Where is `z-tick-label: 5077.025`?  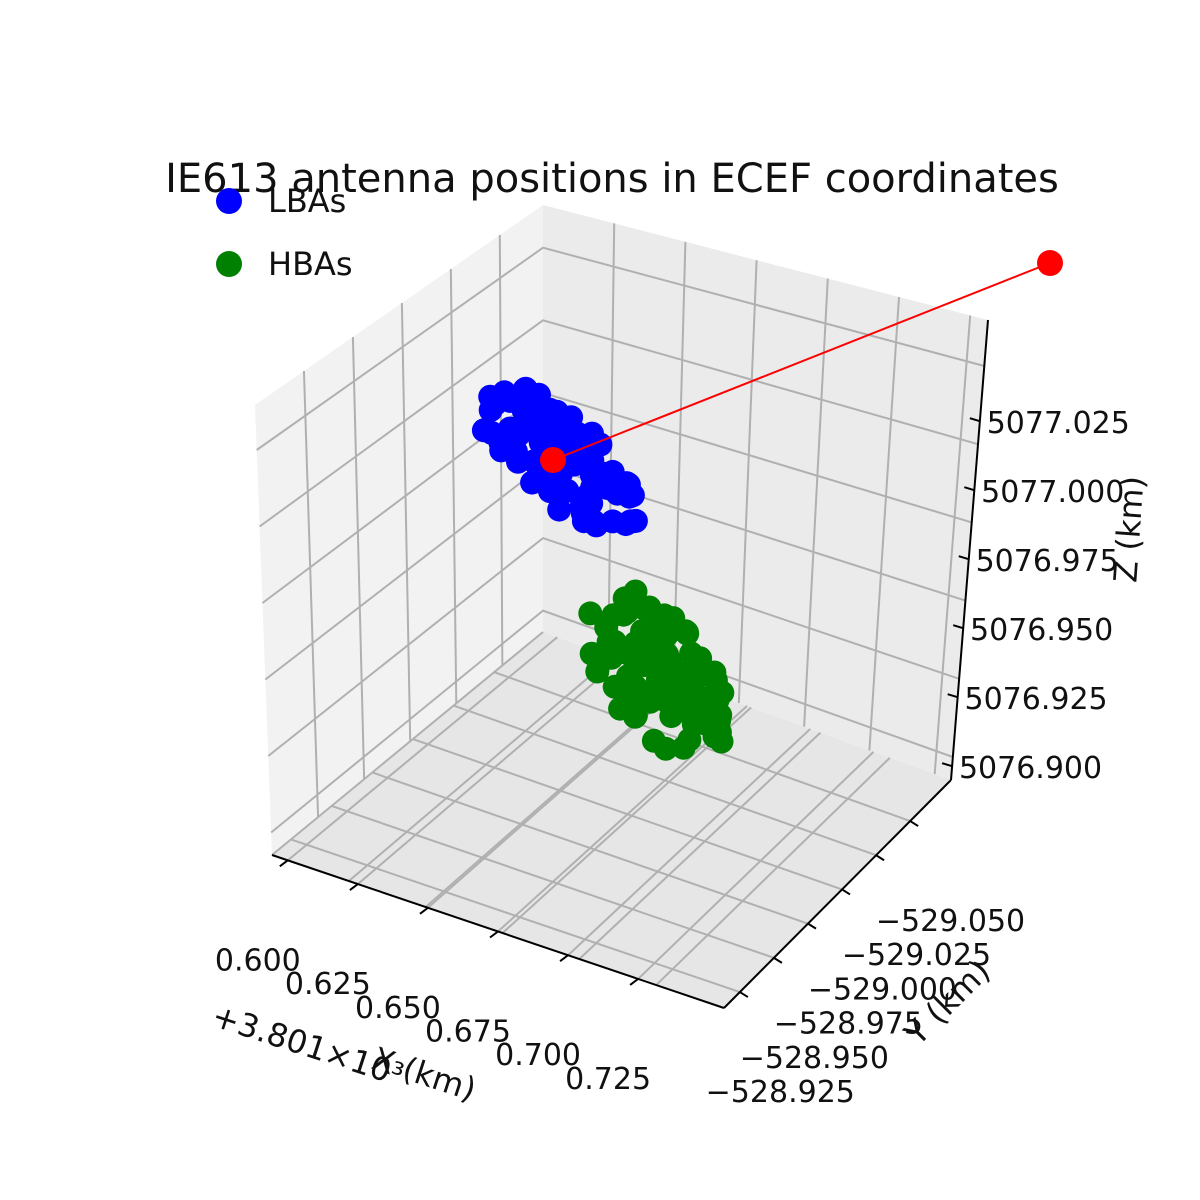 z-tick-label: 5077.025 is located at coordinates (1058, 423).